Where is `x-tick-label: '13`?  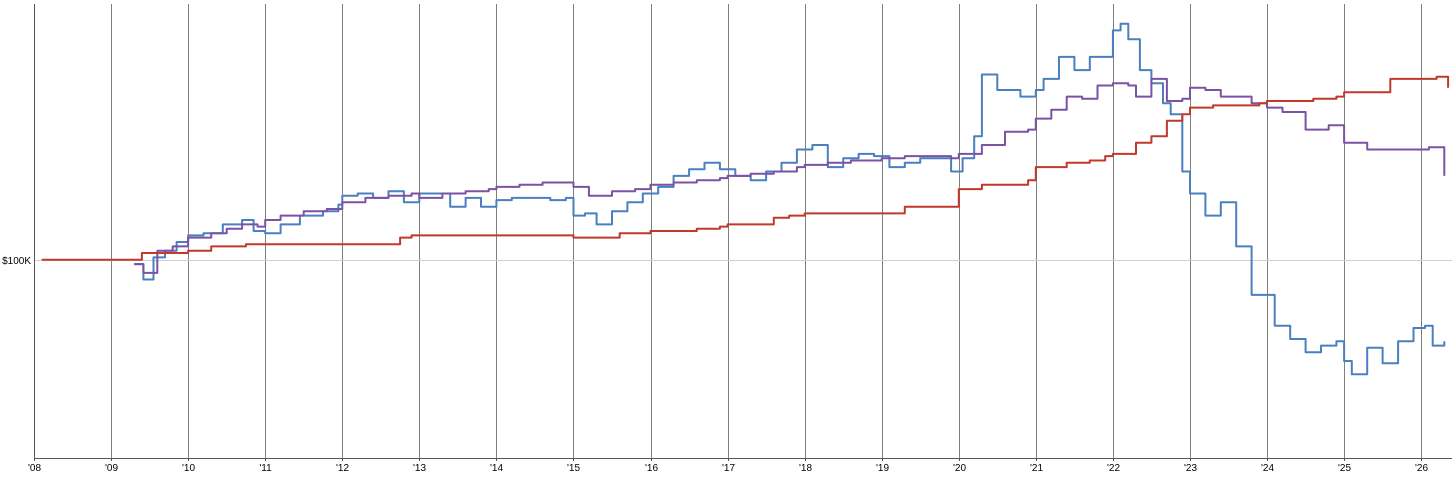 x-tick-label: '13 is located at coordinates (419, 468).